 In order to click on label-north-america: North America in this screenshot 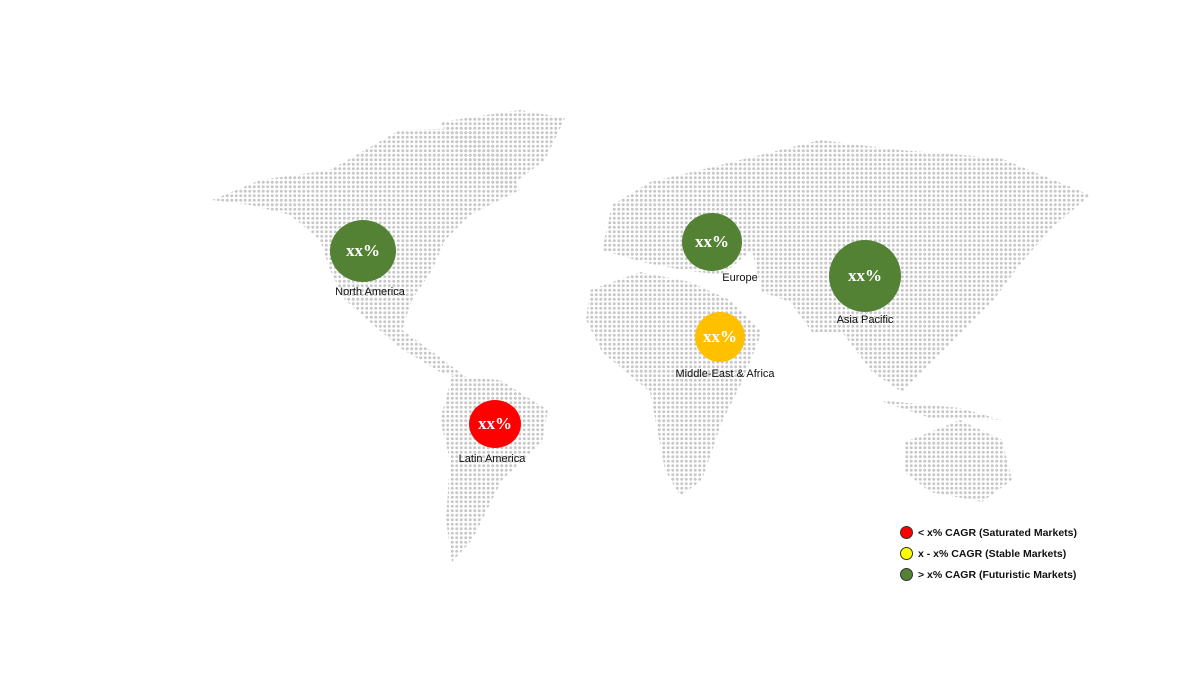, I will do `click(370, 292)`.